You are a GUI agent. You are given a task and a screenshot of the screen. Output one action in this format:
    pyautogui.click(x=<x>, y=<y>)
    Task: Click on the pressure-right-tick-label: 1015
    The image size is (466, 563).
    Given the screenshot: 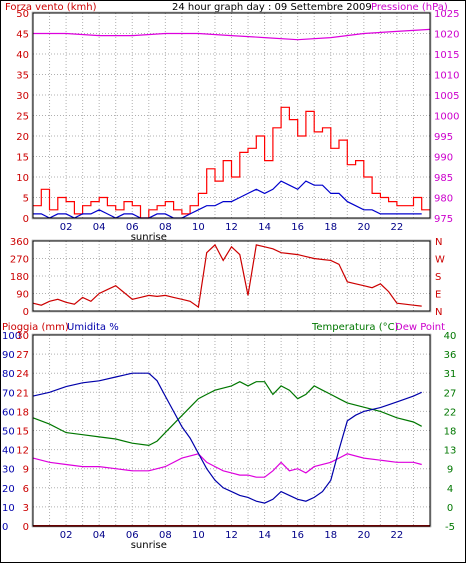 What is the action you would take?
    pyautogui.click(x=446, y=55)
    